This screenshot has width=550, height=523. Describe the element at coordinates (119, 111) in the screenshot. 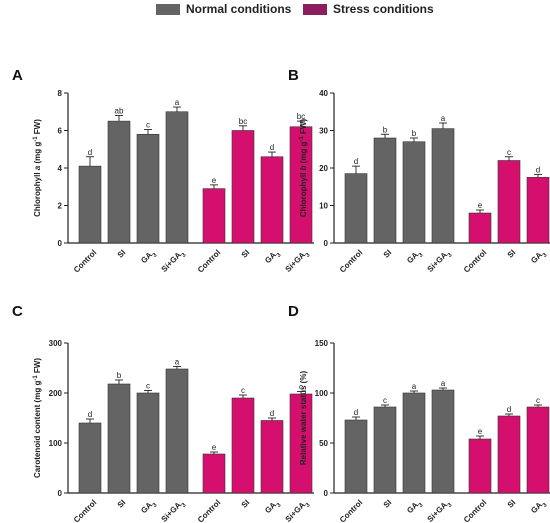

I see `significance-letter: ab` at that location.